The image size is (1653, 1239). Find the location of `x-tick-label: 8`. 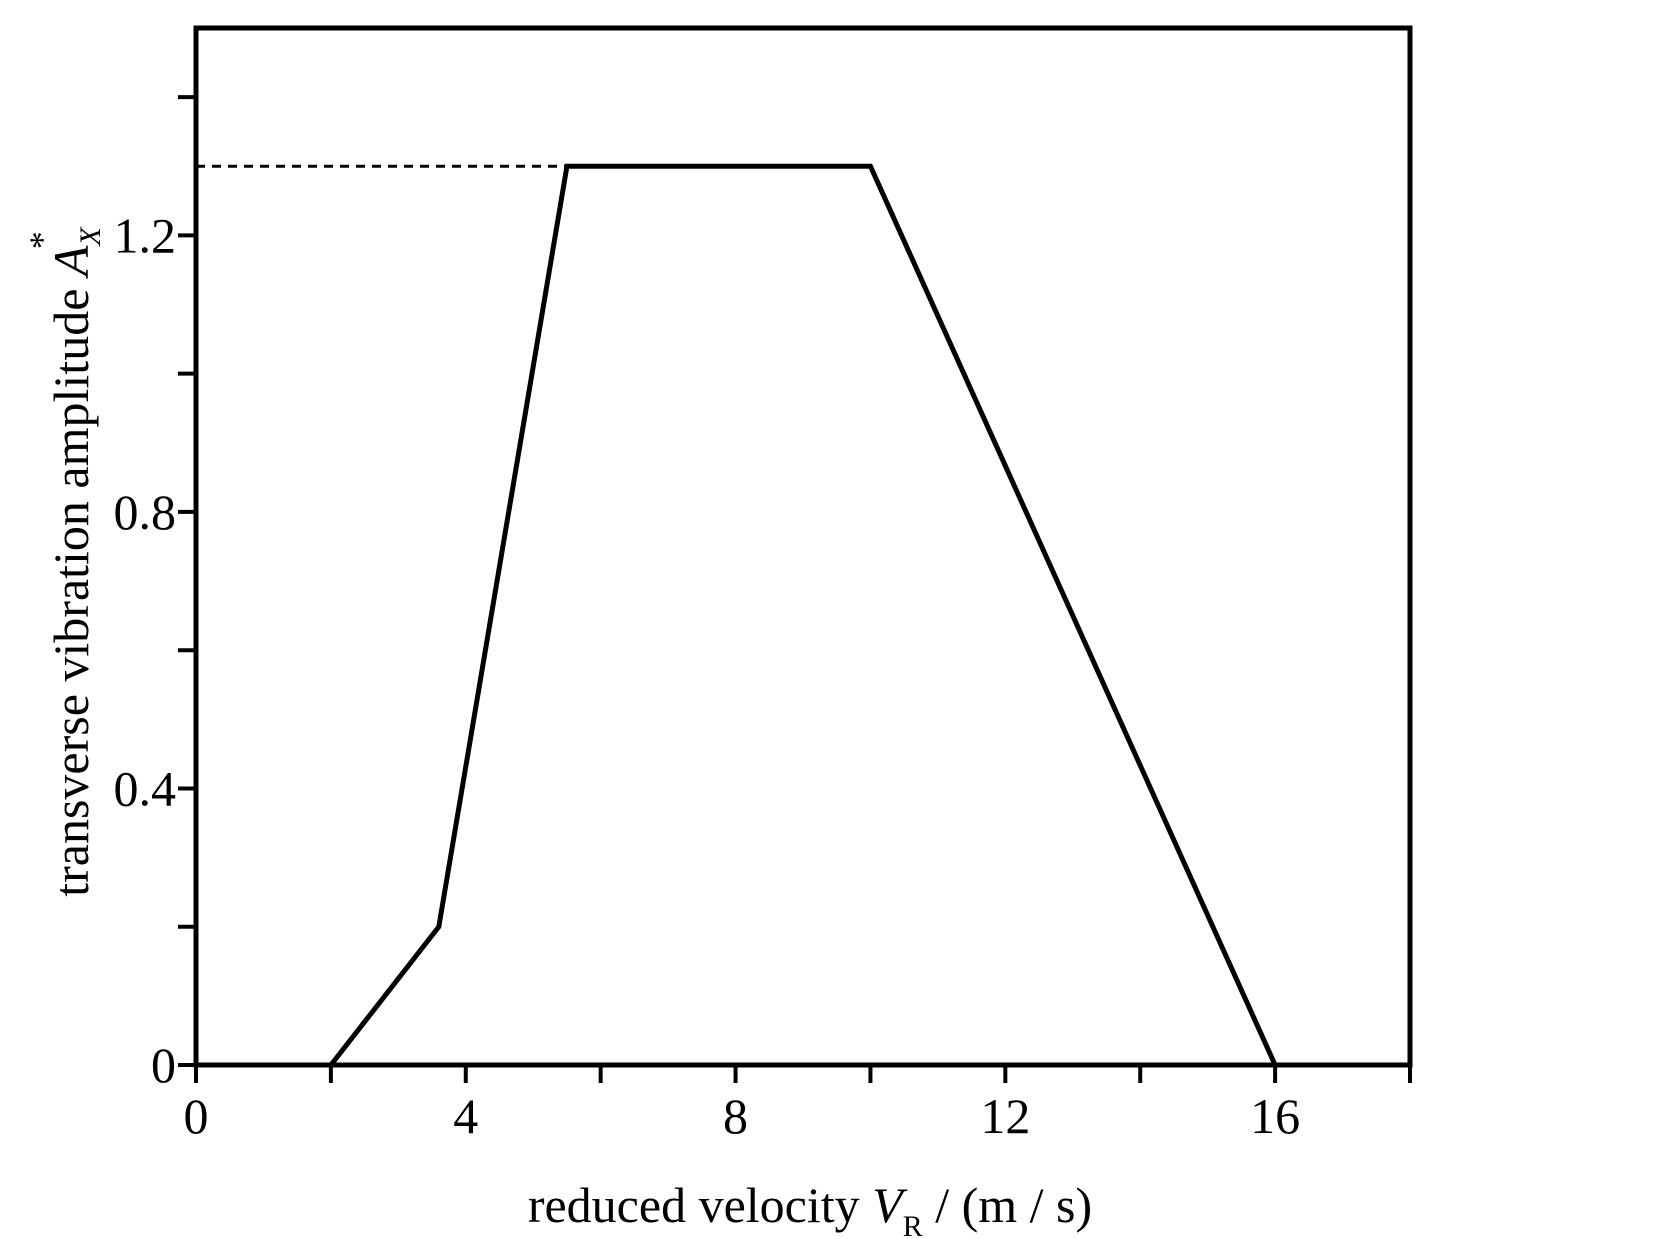

x-tick-label: 8 is located at coordinates (735, 1116).